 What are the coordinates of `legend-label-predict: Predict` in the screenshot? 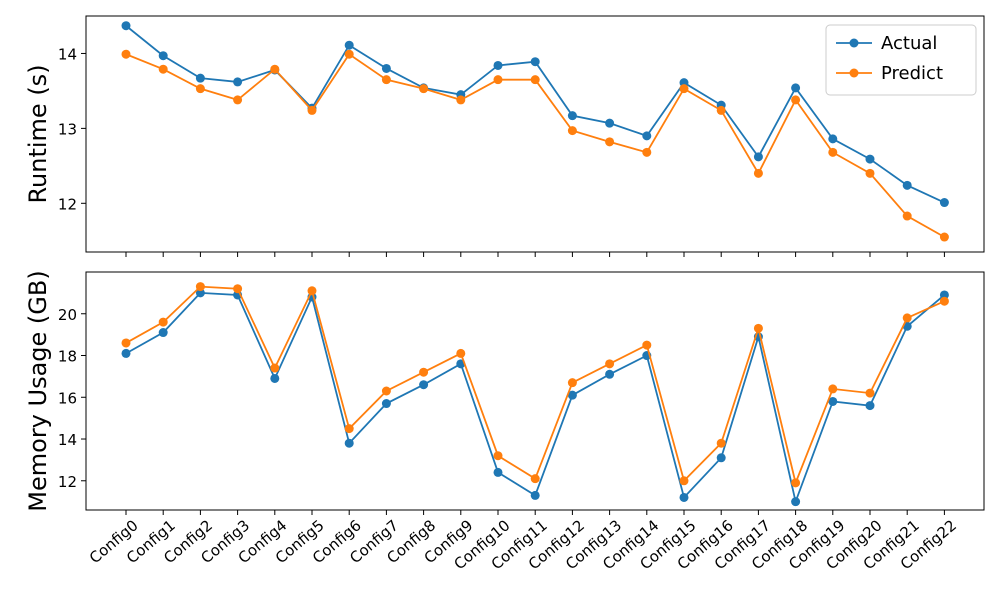 It's located at (912, 73).